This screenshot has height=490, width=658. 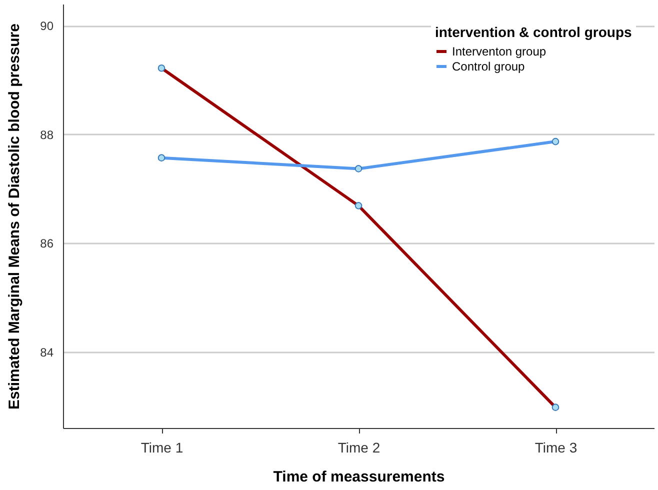 What do you see at coordinates (15, 217) in the screenshot?
I see `y-axis-title: Estimated Marginal Means of Diastolic blood pressure` at bounding box center [15, 217].